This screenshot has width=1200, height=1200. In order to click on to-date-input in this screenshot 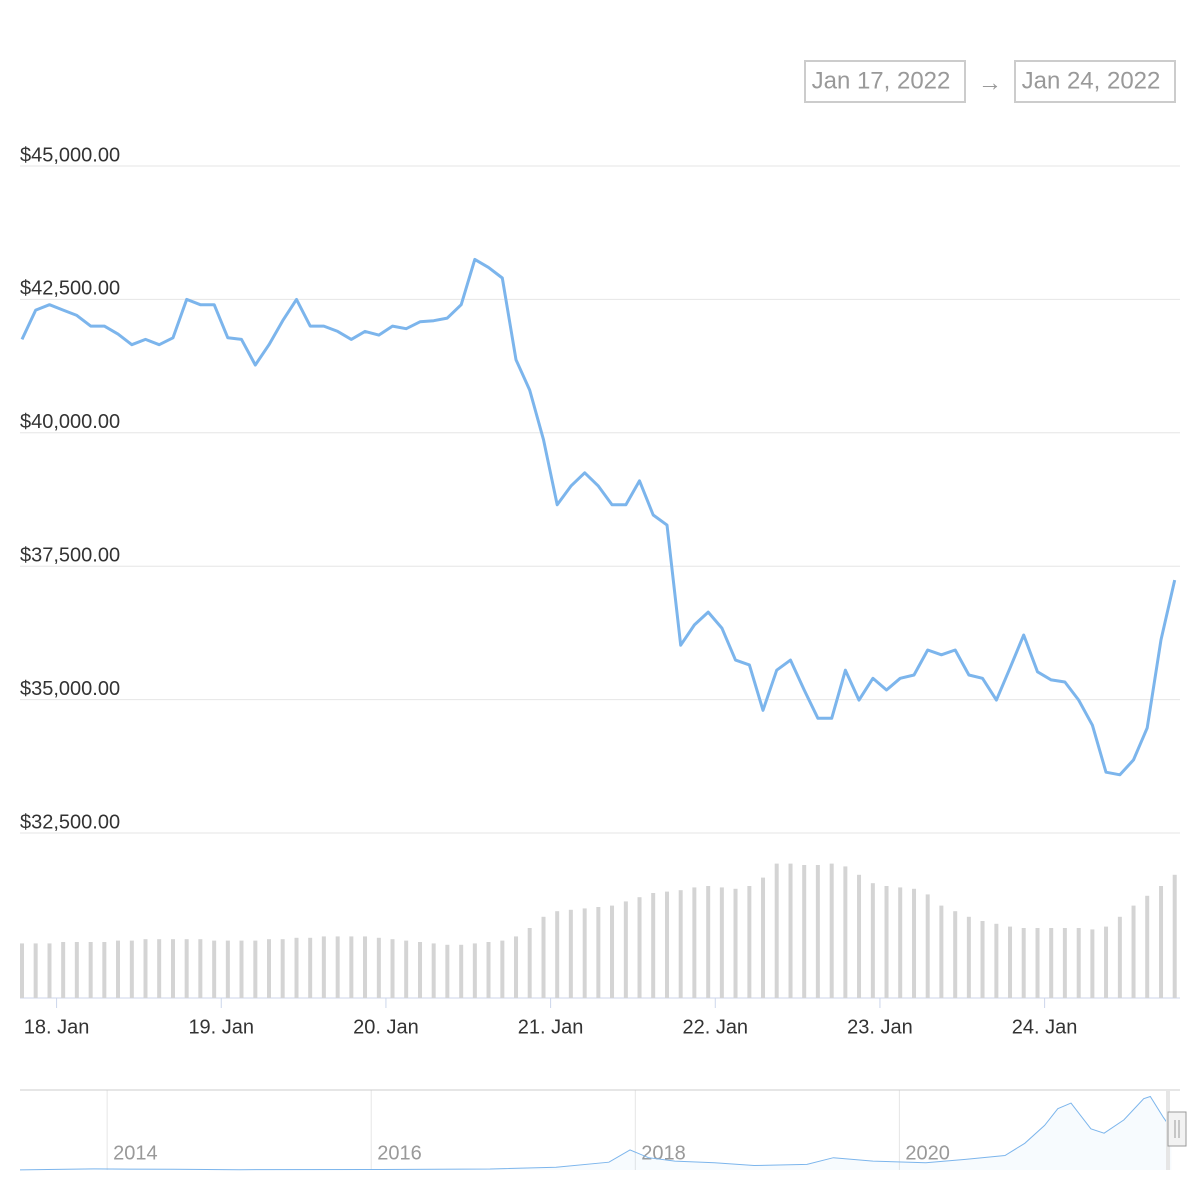, I will do `click(1095, 81)`.